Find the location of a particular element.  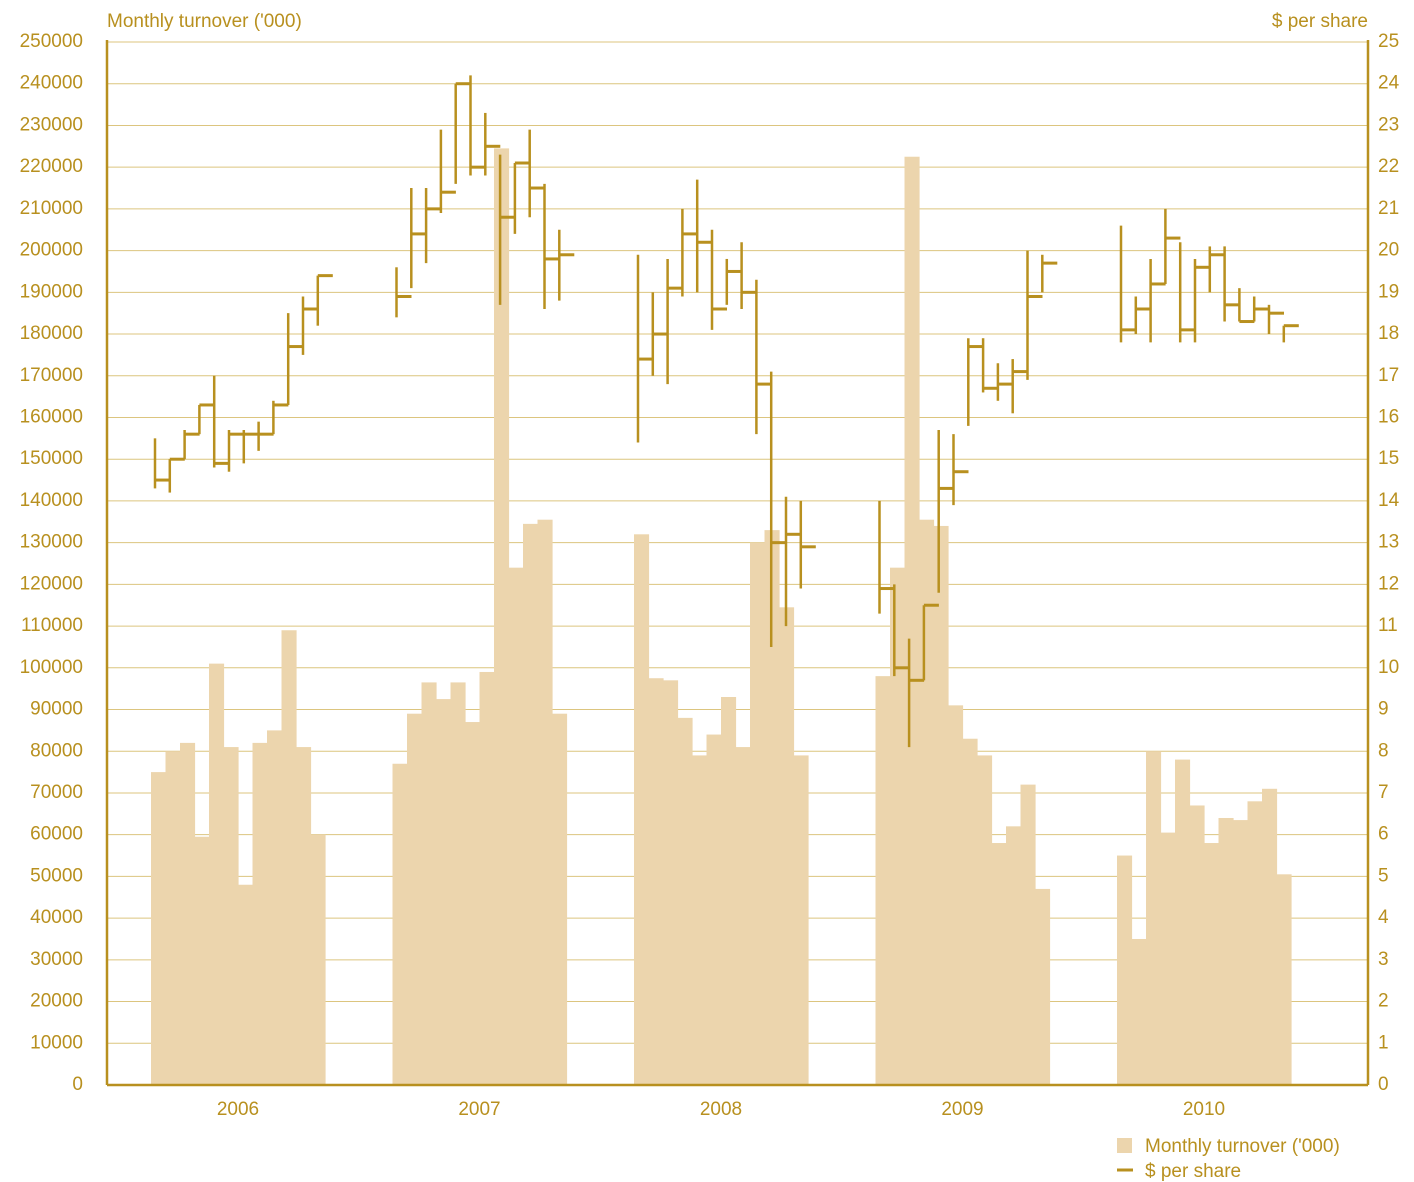

y-tick-label: 90000 is located at coordinates (56, 709).